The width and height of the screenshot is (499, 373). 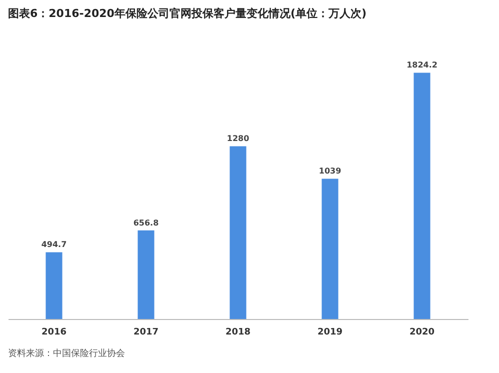 I want to click on x-tick-label: 2019, so click(x=330, y=333).